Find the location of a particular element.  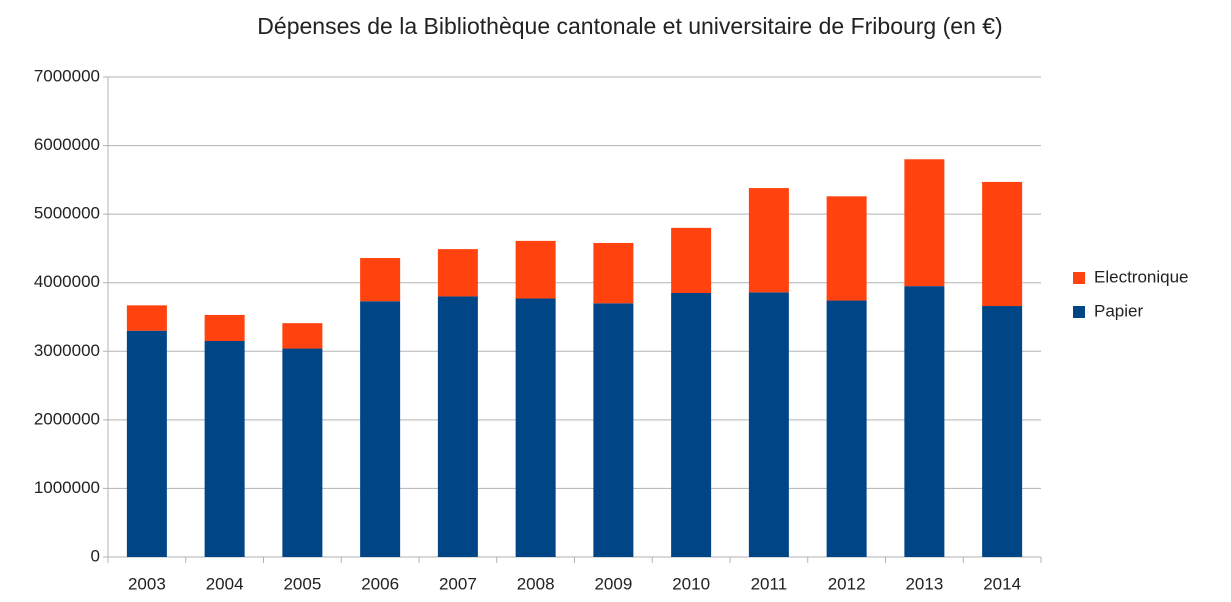

y-tick-label: 0 is located at coordinates (95, 555).